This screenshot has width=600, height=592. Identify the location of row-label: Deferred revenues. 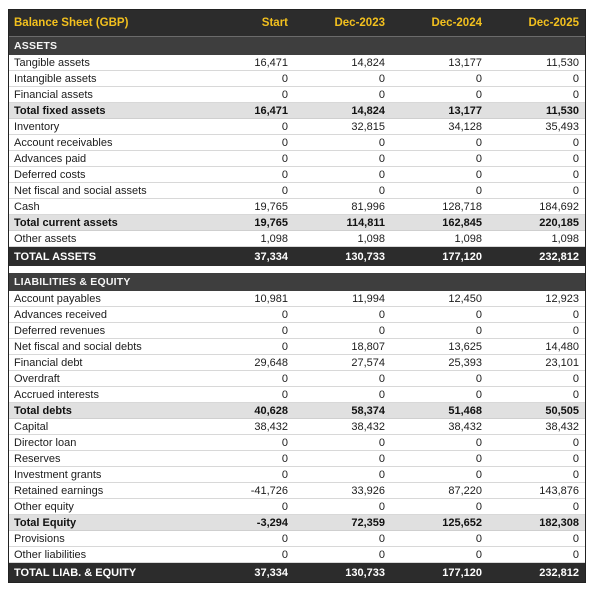
(60, 330).